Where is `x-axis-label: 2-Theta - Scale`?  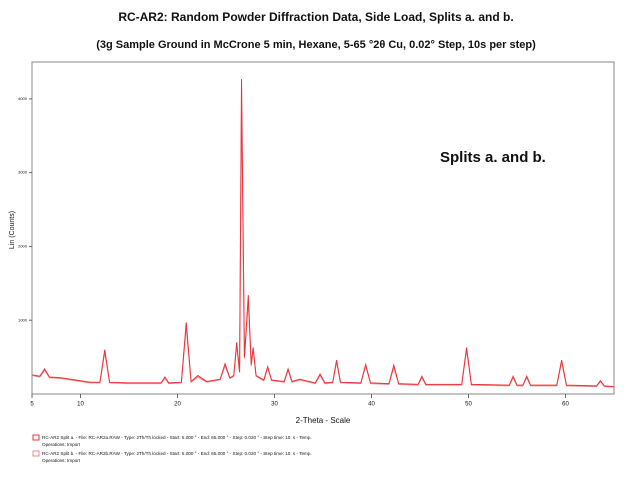 x-axis-label: 2-Theta - Scale is located at coordinates (323, 420).